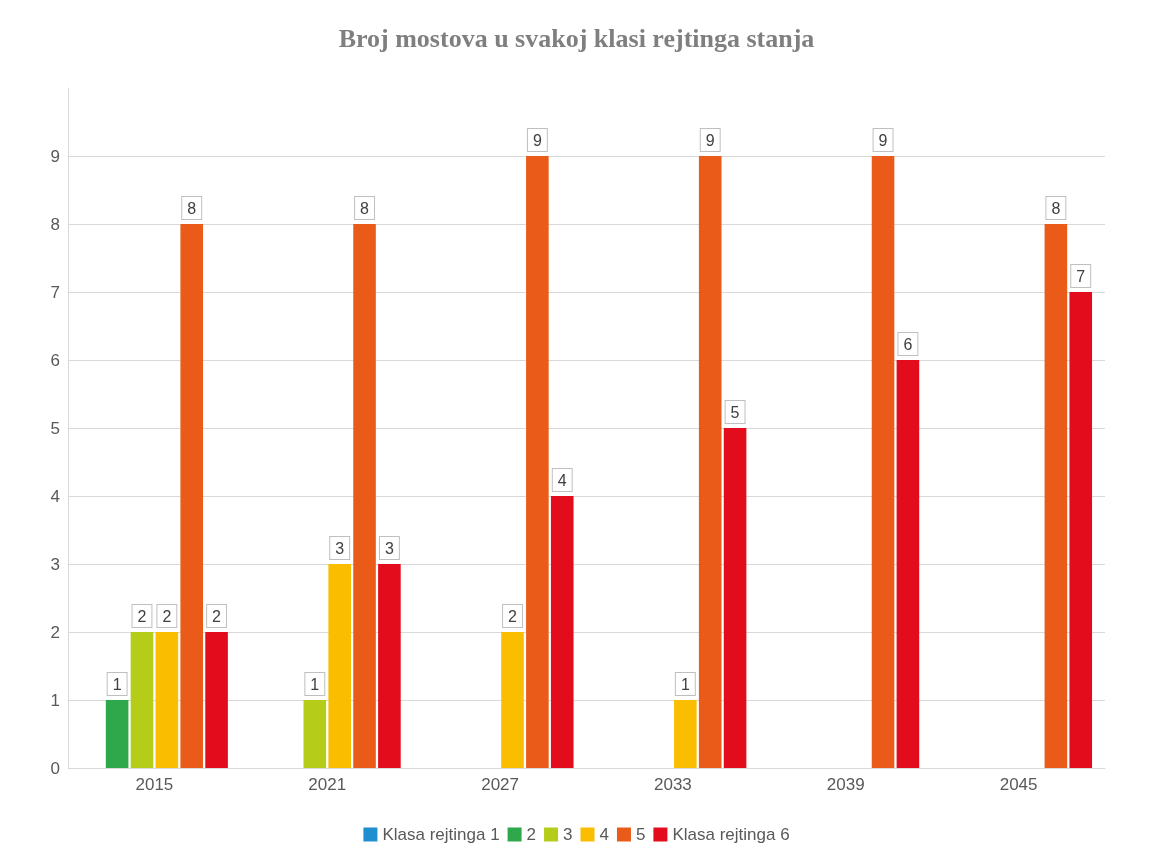 This screenshot has width=1153, height=866. I want to click on x-tick-label: 2027, so click(500, 784).